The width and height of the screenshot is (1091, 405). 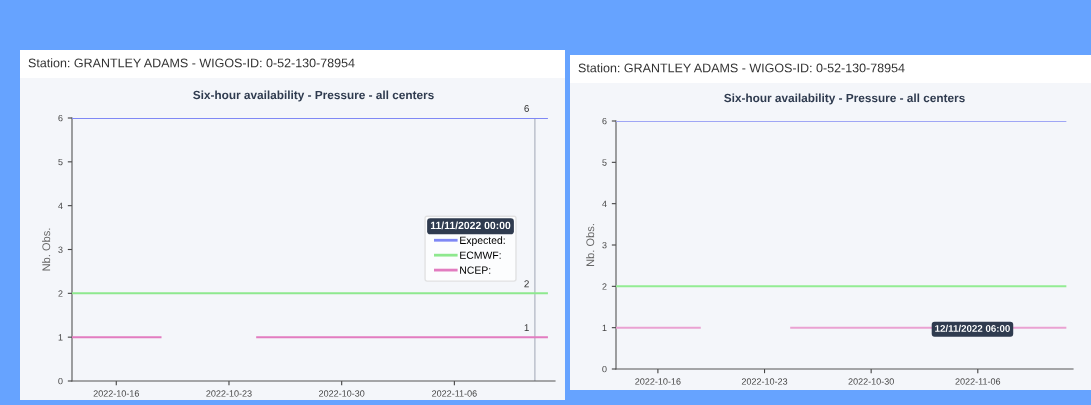 I want to click on legend-label: NCEP:, so click(x=475, y=270).